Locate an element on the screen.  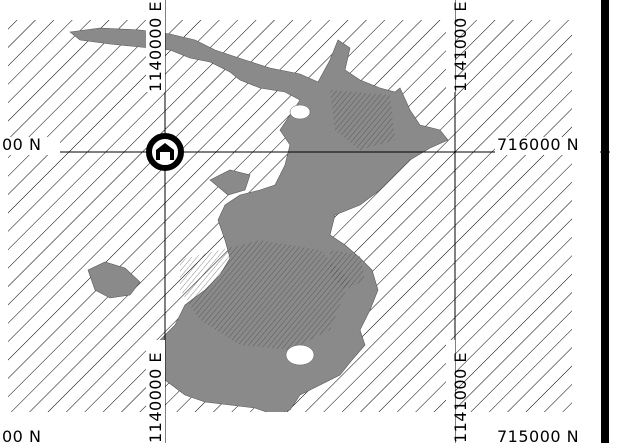
right-border-bar is located at coordinates (605, 221).